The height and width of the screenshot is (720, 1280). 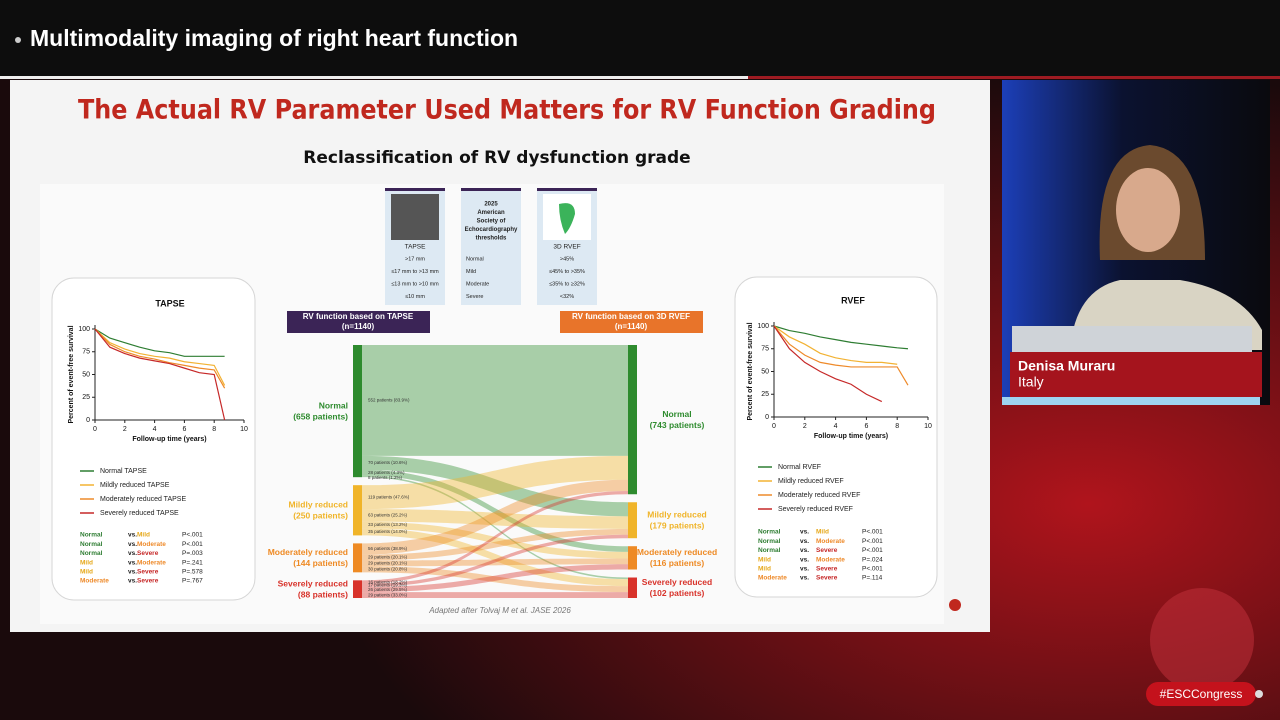 What do you see at coordinates (1148, 210) in the screenshot?
I see `speaker-face` at bounding box center [1148, 210].